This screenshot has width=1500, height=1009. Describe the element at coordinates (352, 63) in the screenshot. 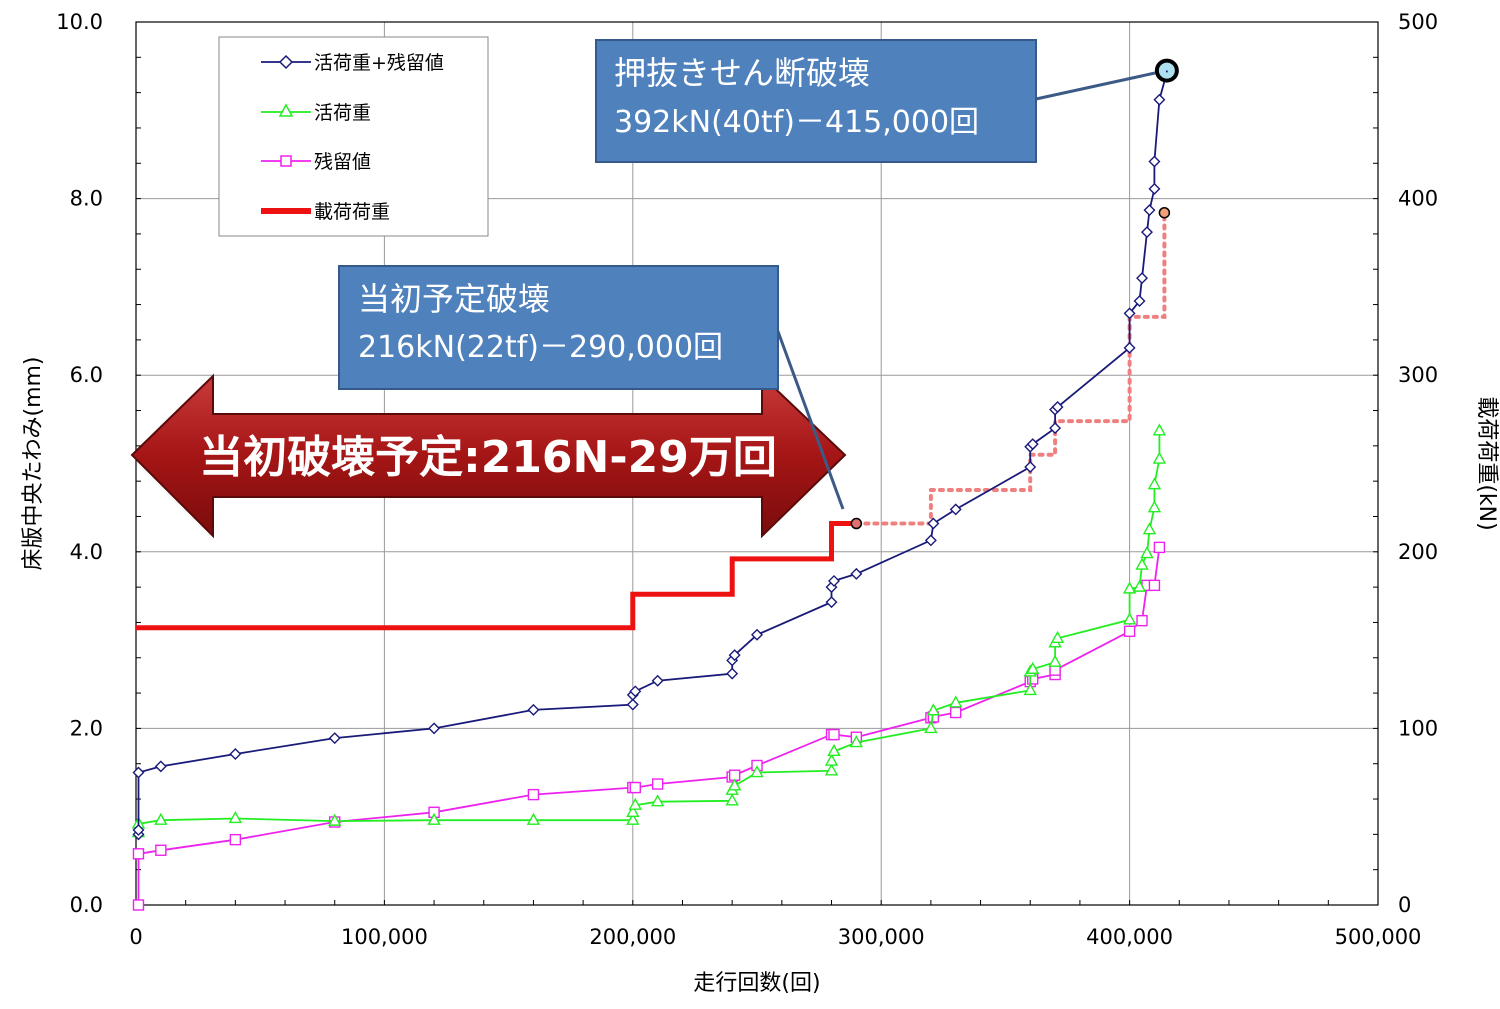

I see `legend-item-combined: 活荷重+残留値` at that location.